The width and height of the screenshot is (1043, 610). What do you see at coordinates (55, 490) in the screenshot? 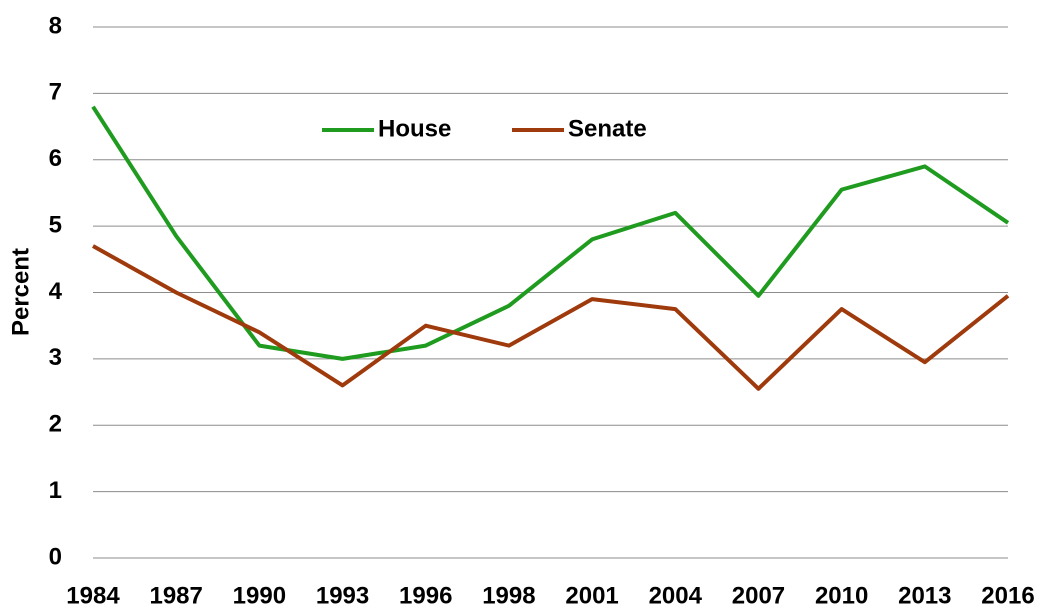
I see `y-tick-label: 1` at bounding box center [55, 490].